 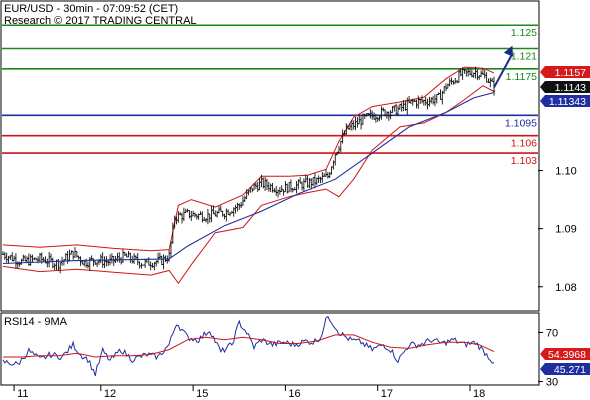 I want to click on time-tick-label: 17, so click(x=387, y=394).